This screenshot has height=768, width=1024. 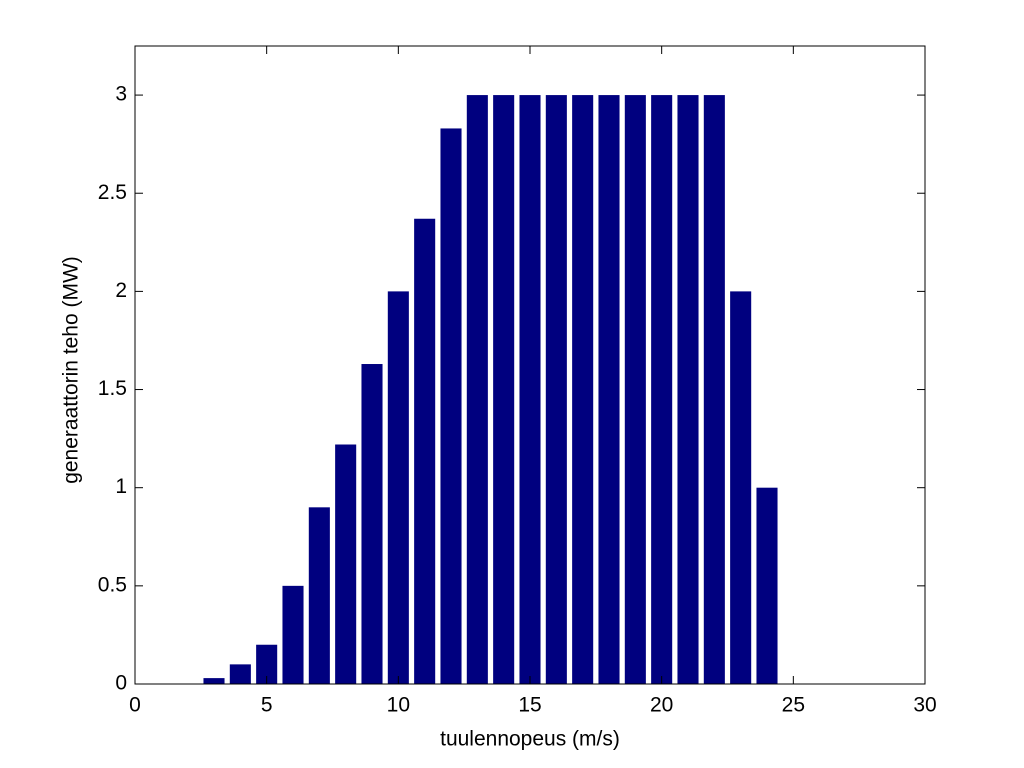 What do you see at coordinates (529, 705) in the screenshot?
I see `x-tick-label: 15` at bounding box center [529, 705].